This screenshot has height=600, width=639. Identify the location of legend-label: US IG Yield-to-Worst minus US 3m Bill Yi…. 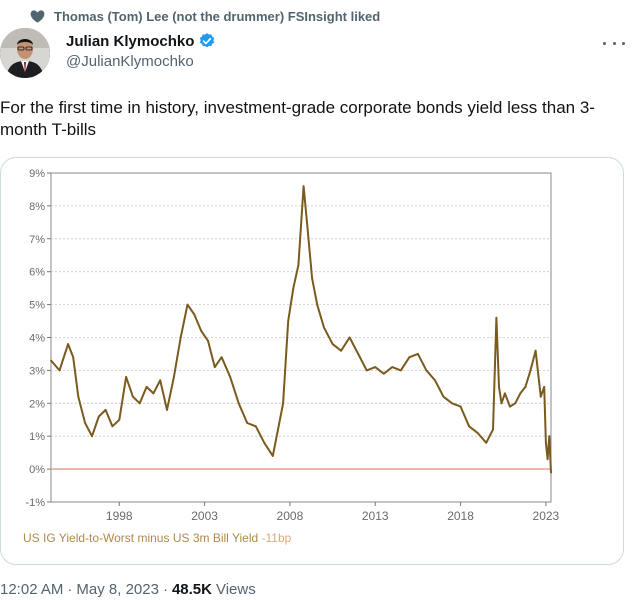
(157, 538).